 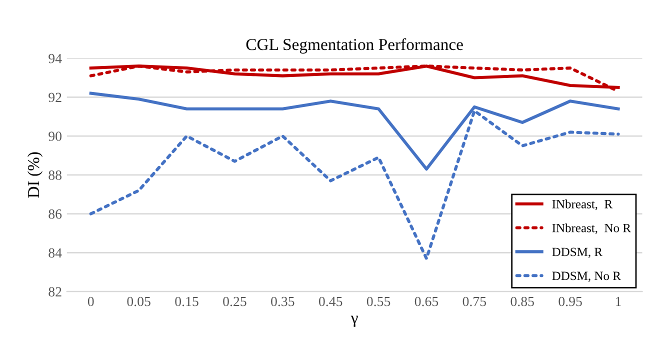 What do you see at coordinates (354, 46) in the screenshot?
I see `chart-title: CGL Segmentation Performance` at bounding box center [354, 46].